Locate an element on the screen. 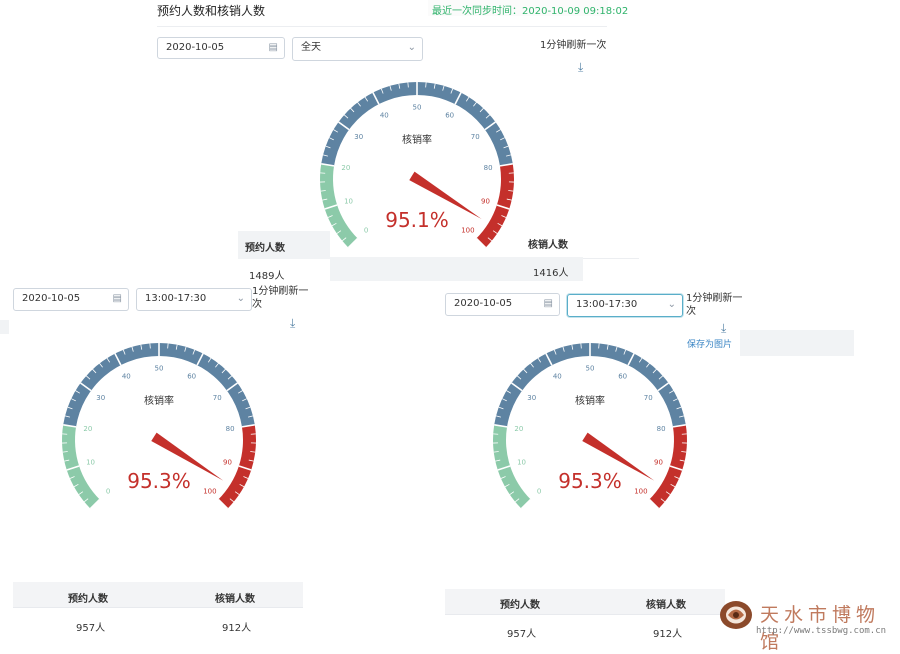  edge-shade is located at coordinates (4, 327).